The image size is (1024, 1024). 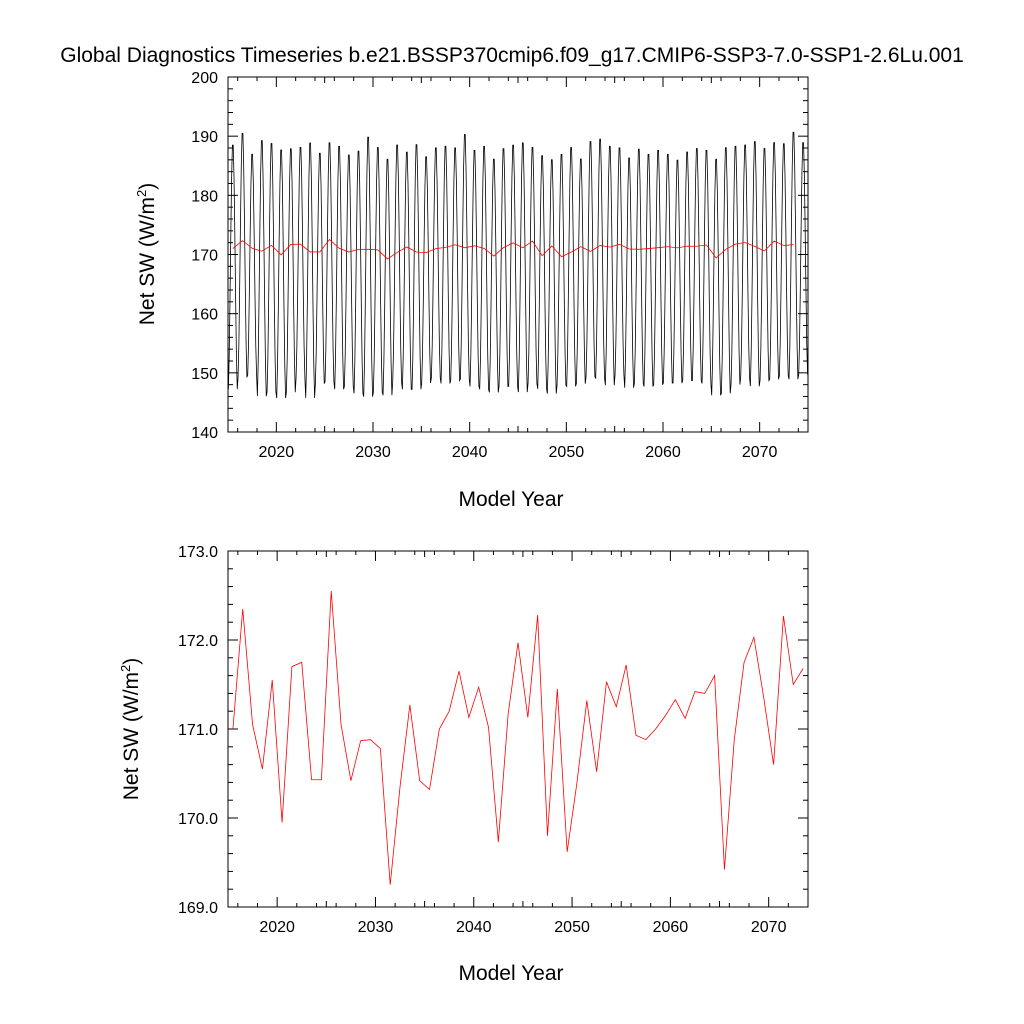 I want to click on top-y-axis-label-sup: 2, so click(x=141, y=193).